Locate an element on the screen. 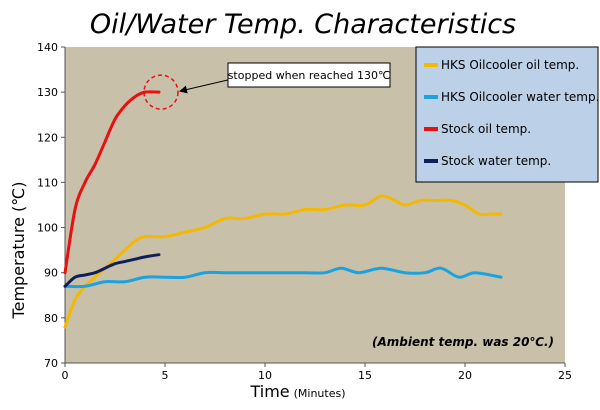 The image size is (600, 410). legend-label: HKS Oilcooler oil temp. is located at coordinates (510, 65).